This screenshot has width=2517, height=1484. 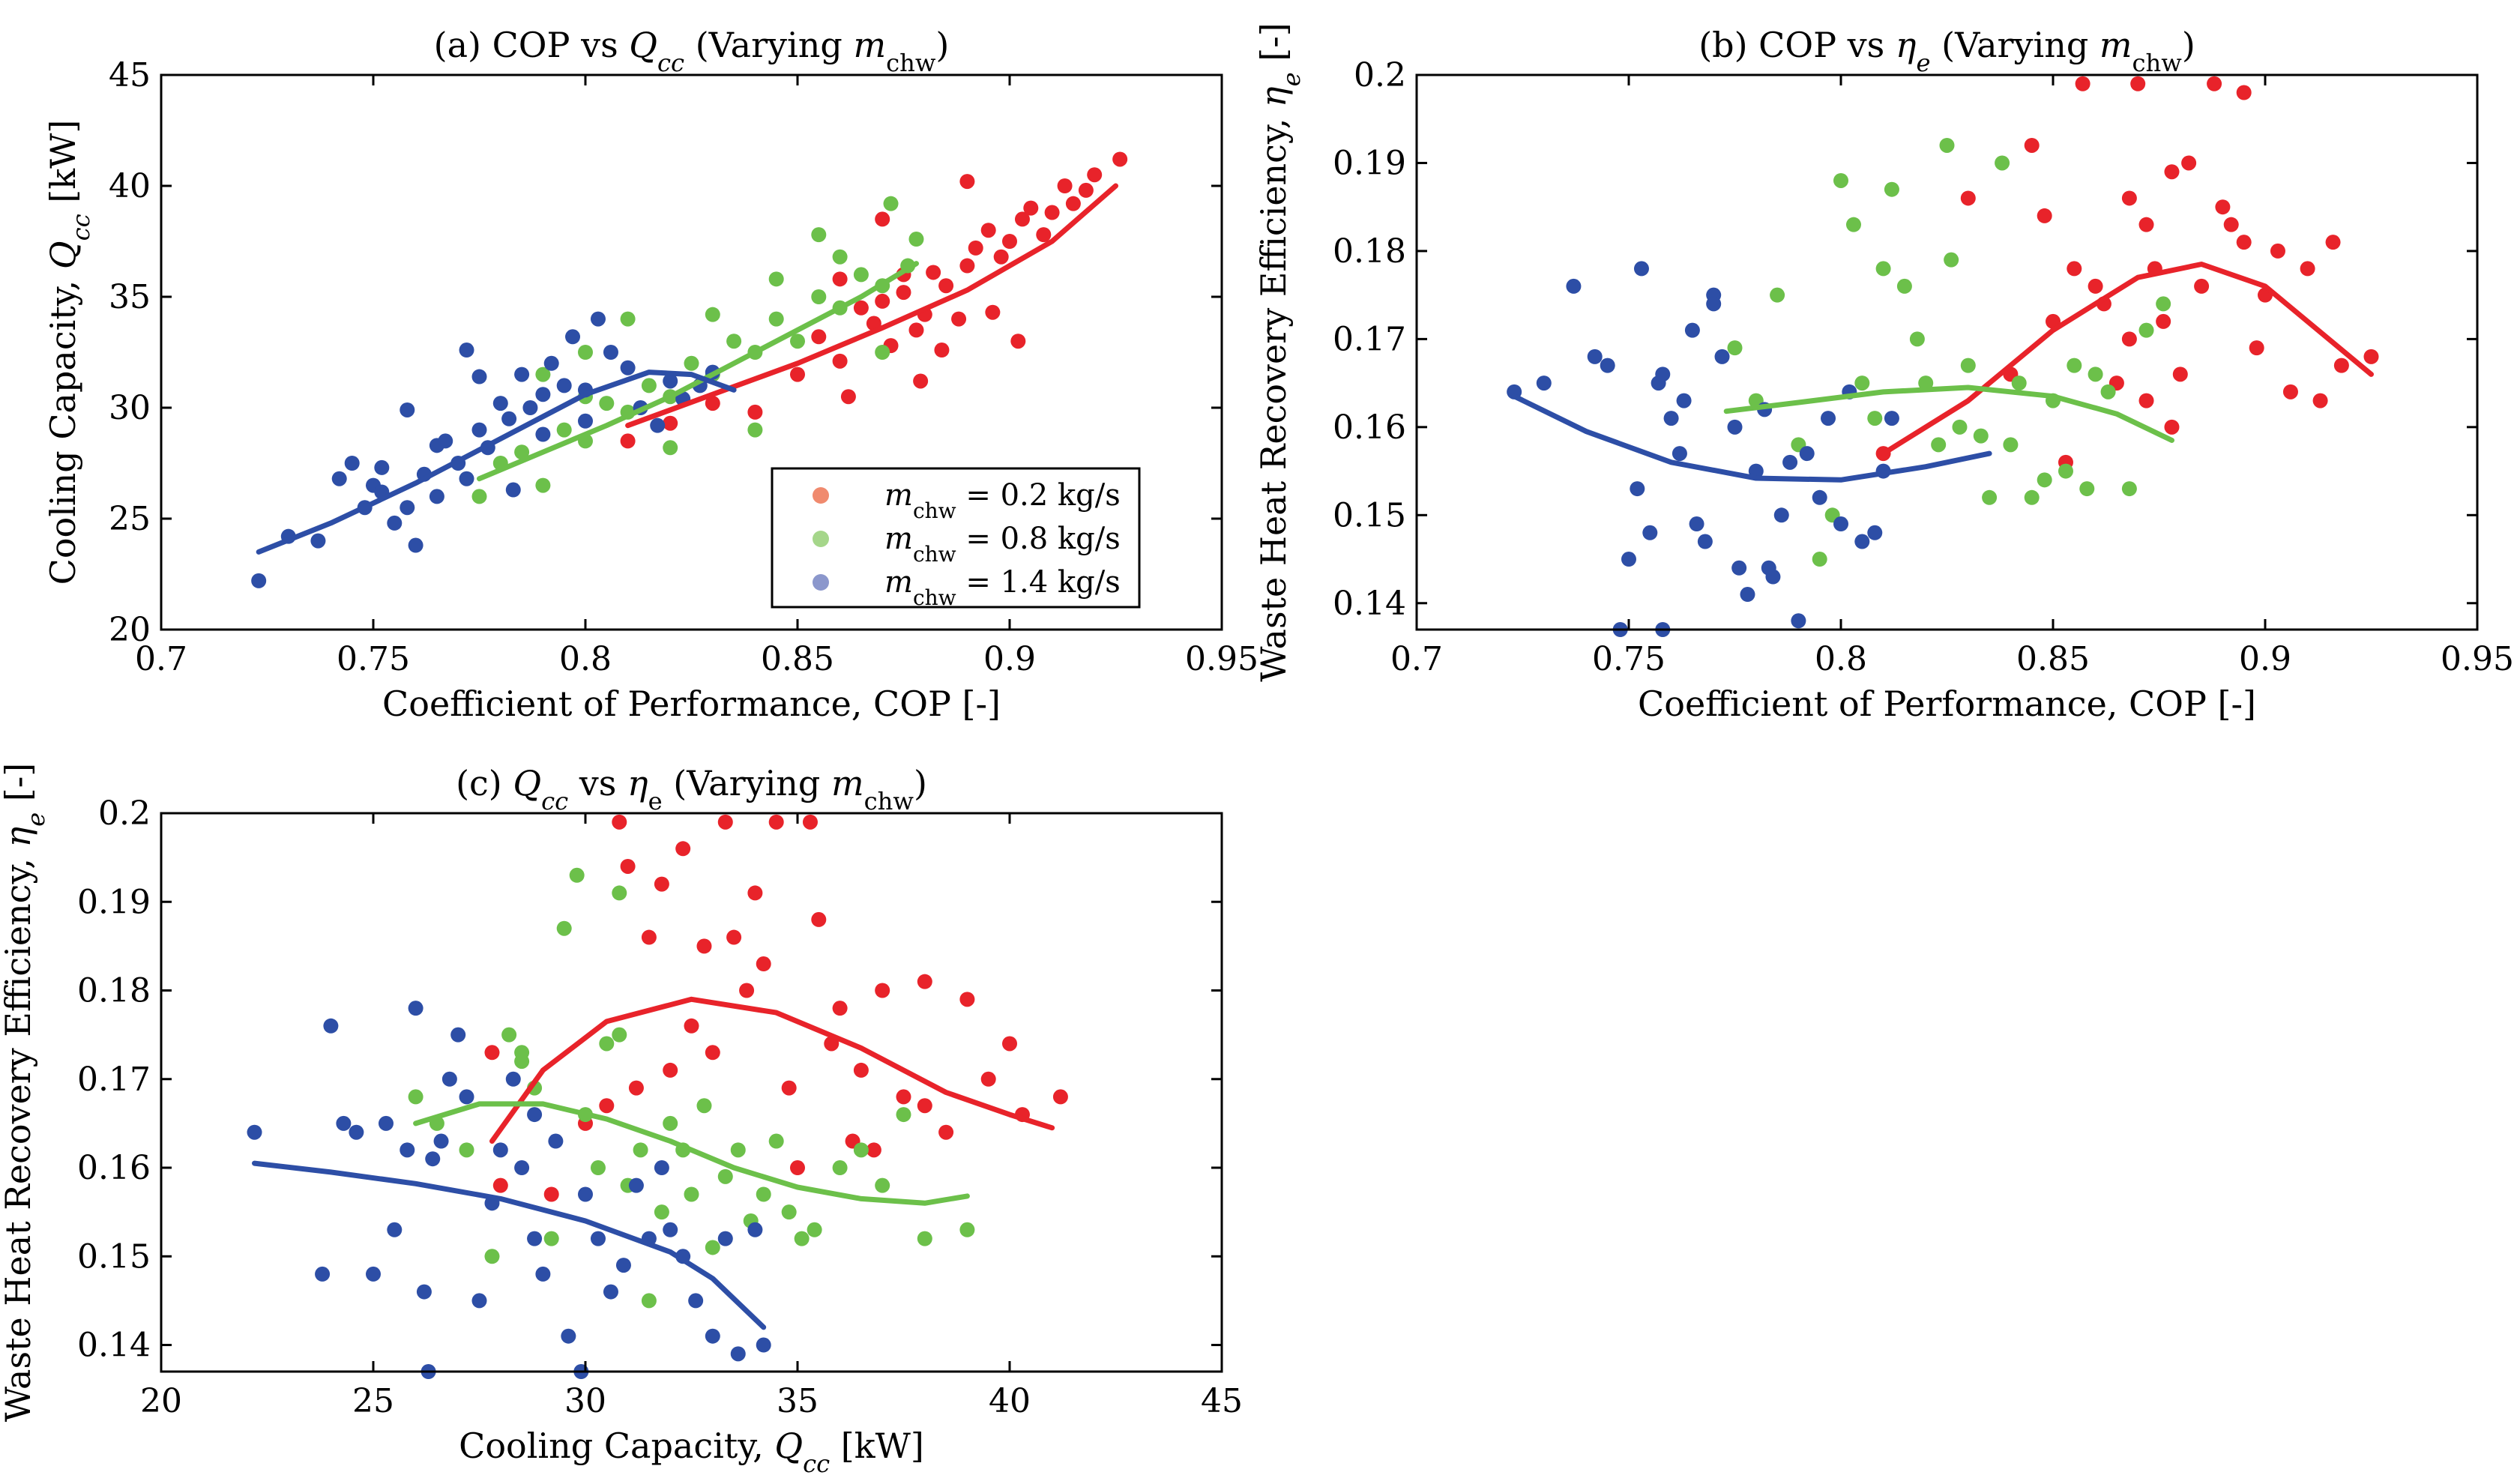 I want to click on legend-entry-label: mchw = 0.2 kg/s, so click(x=1003, y=500).